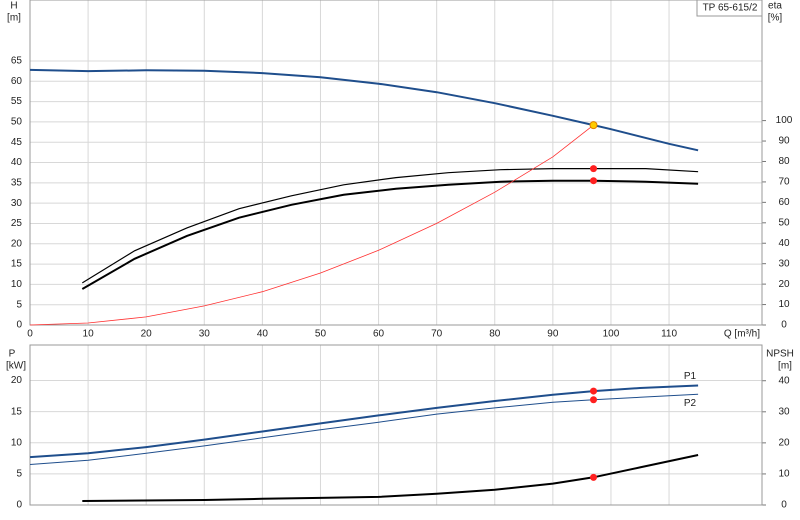 The height and width of the screenshot is (520, 800). Describe the element at coordinates (16, 366) in the screenshot. I see `axis-label: [kW]` at that location.